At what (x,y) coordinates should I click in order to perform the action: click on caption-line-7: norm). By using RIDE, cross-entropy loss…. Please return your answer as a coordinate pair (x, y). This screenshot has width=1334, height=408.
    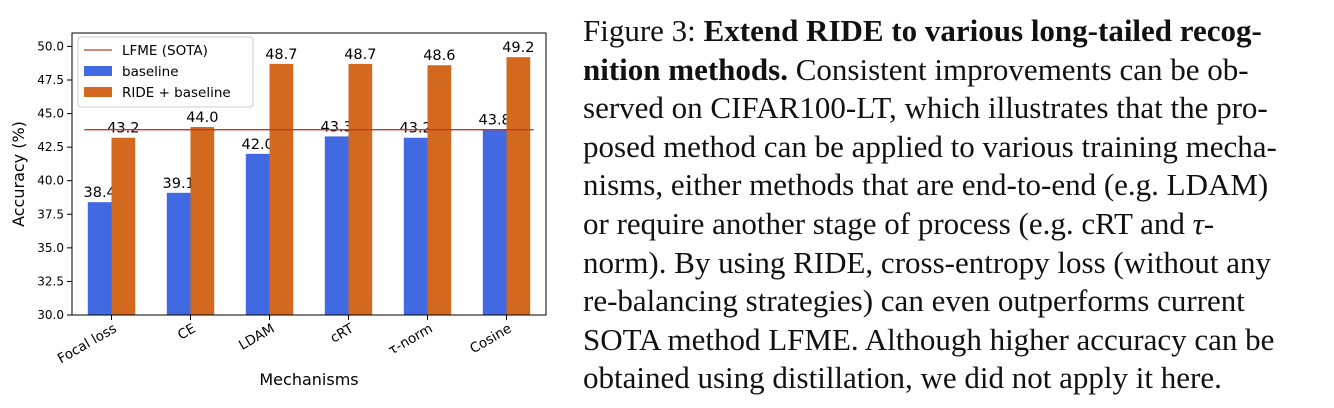
    Looking at the image, I should click on (927, 262).